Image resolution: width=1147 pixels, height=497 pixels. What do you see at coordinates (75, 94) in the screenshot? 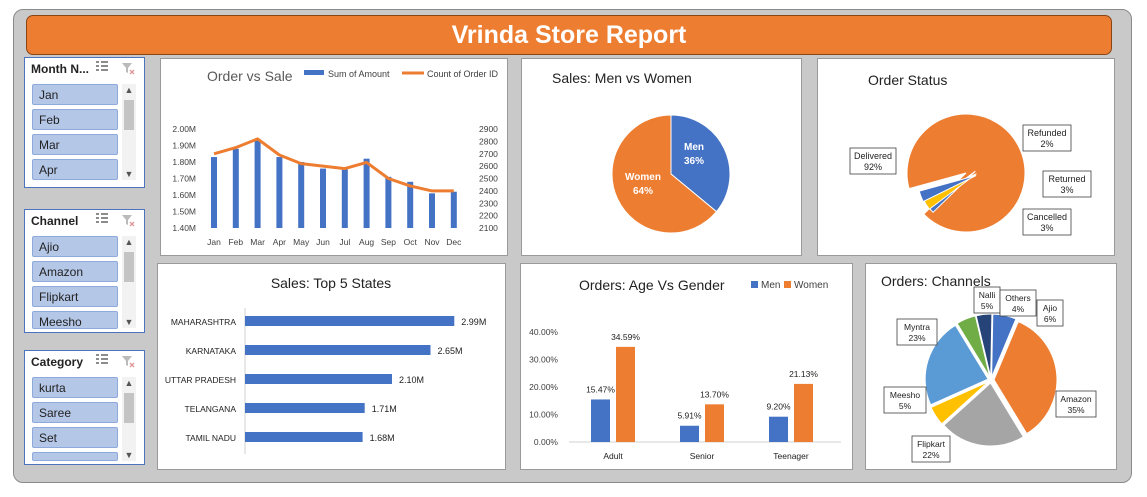
I see `slicer-item-jan: Jan` at bounding box center [75, 94].